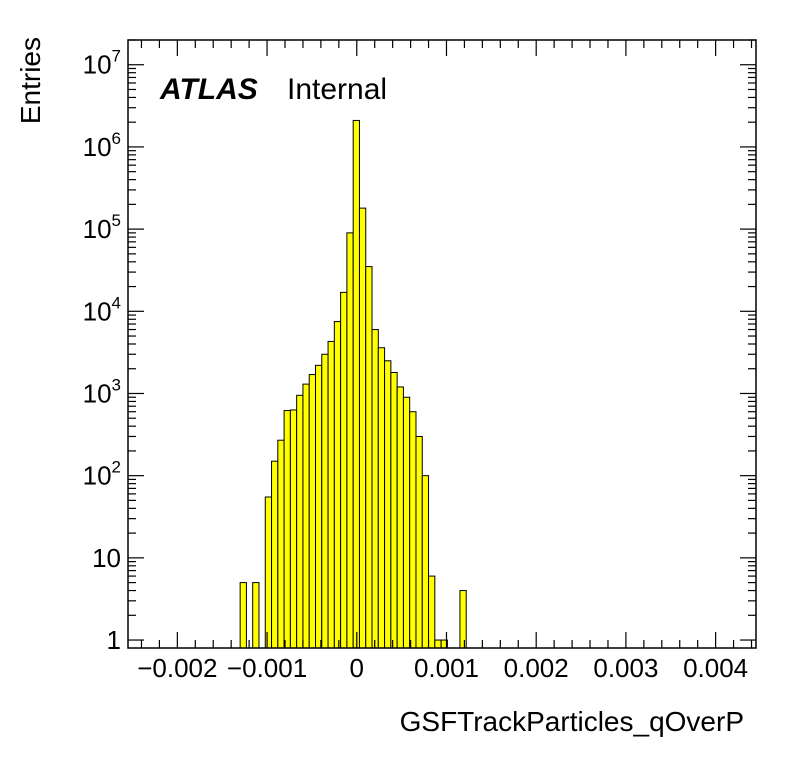 This screenshot has width=796, height=772. Describe the element at coordinates (625, 668) in the screenshot. I see `x-tick-label: 0.003` at that location.